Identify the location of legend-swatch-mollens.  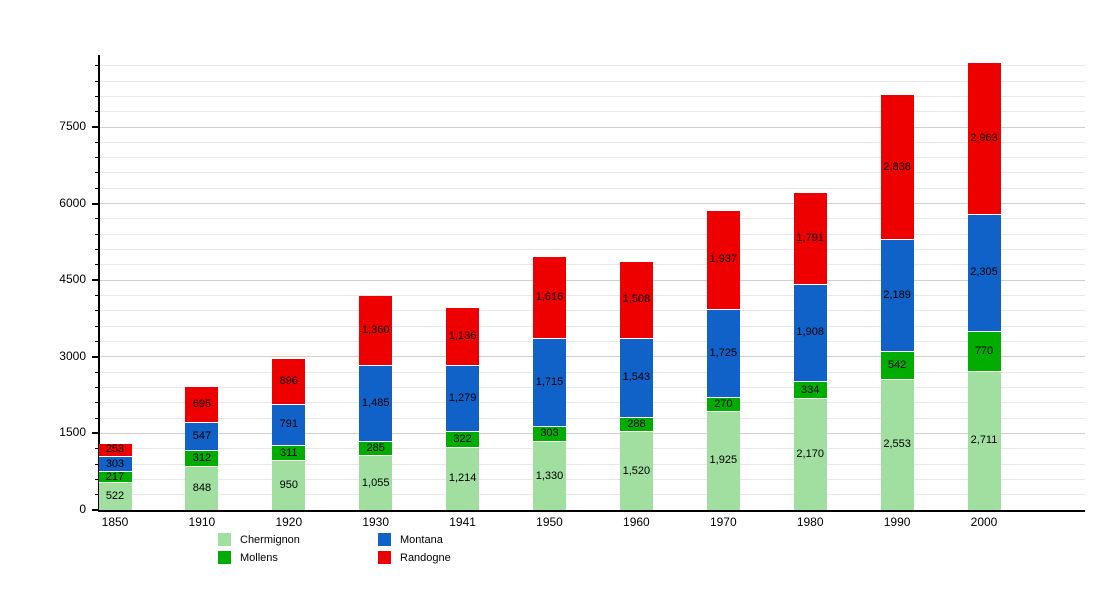
(224, 557).